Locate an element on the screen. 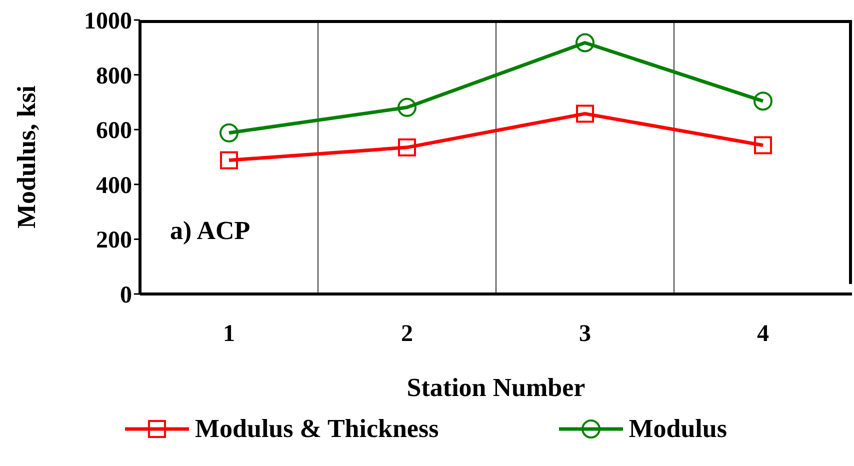  x-tick-label: 1 is located at coordinates (229, 334).